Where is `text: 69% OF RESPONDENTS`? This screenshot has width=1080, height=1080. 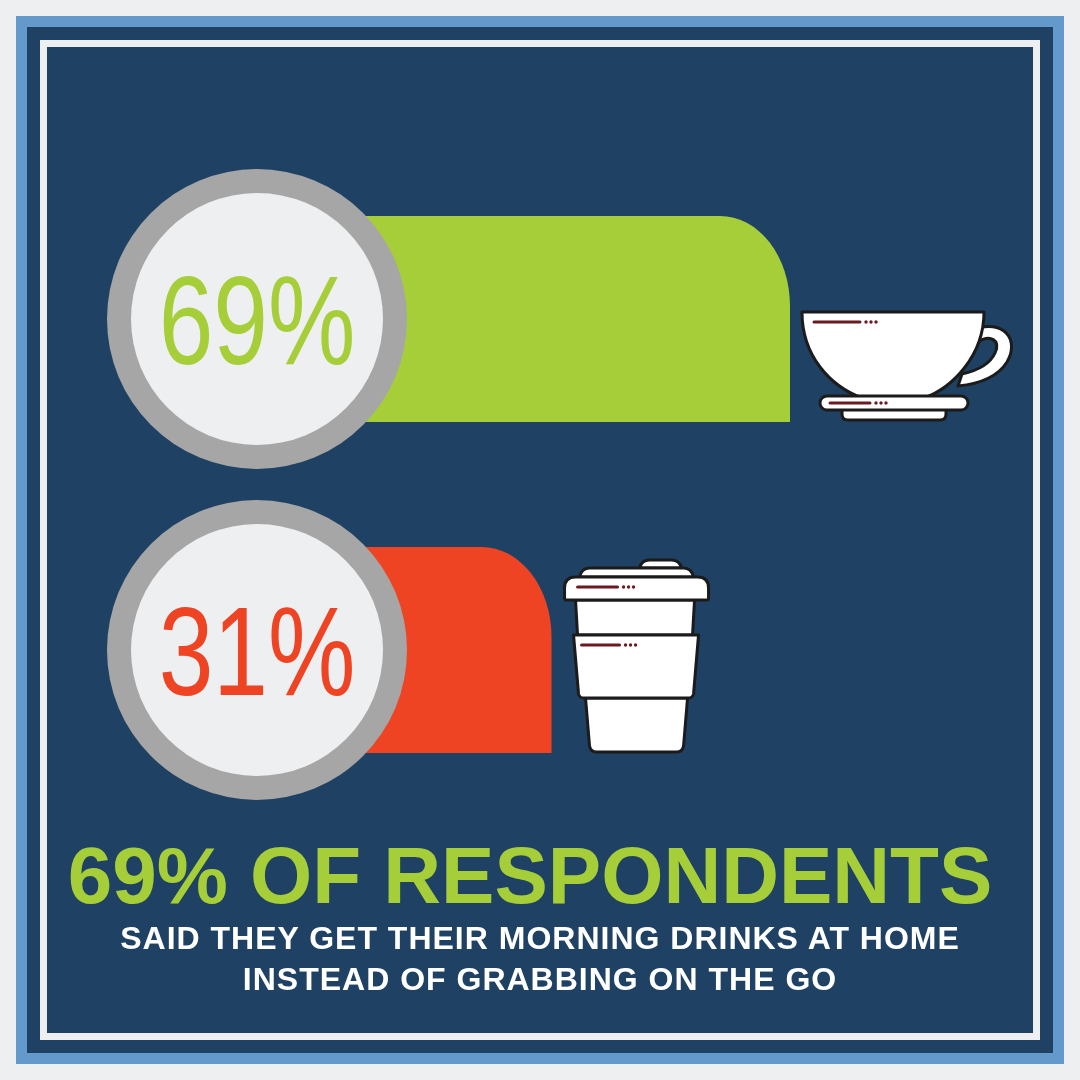
text: 69% OF RESPONDENTS is located at coordinates (530, 875).